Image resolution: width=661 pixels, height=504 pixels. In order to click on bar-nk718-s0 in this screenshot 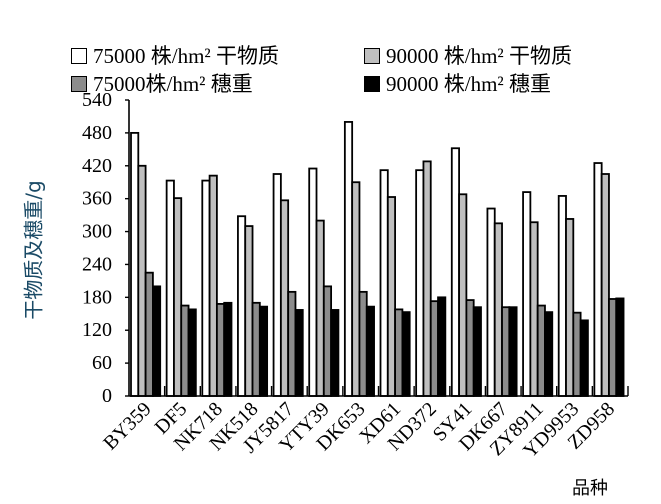, I will do `click(206, 288)`.